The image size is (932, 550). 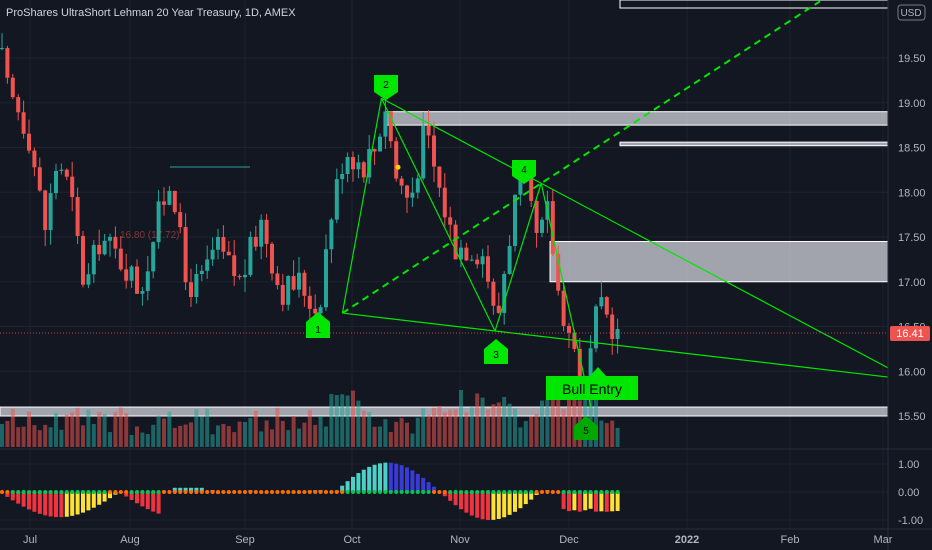 I want to click on x-tick-label: Dec, so click(x=569, y=540).